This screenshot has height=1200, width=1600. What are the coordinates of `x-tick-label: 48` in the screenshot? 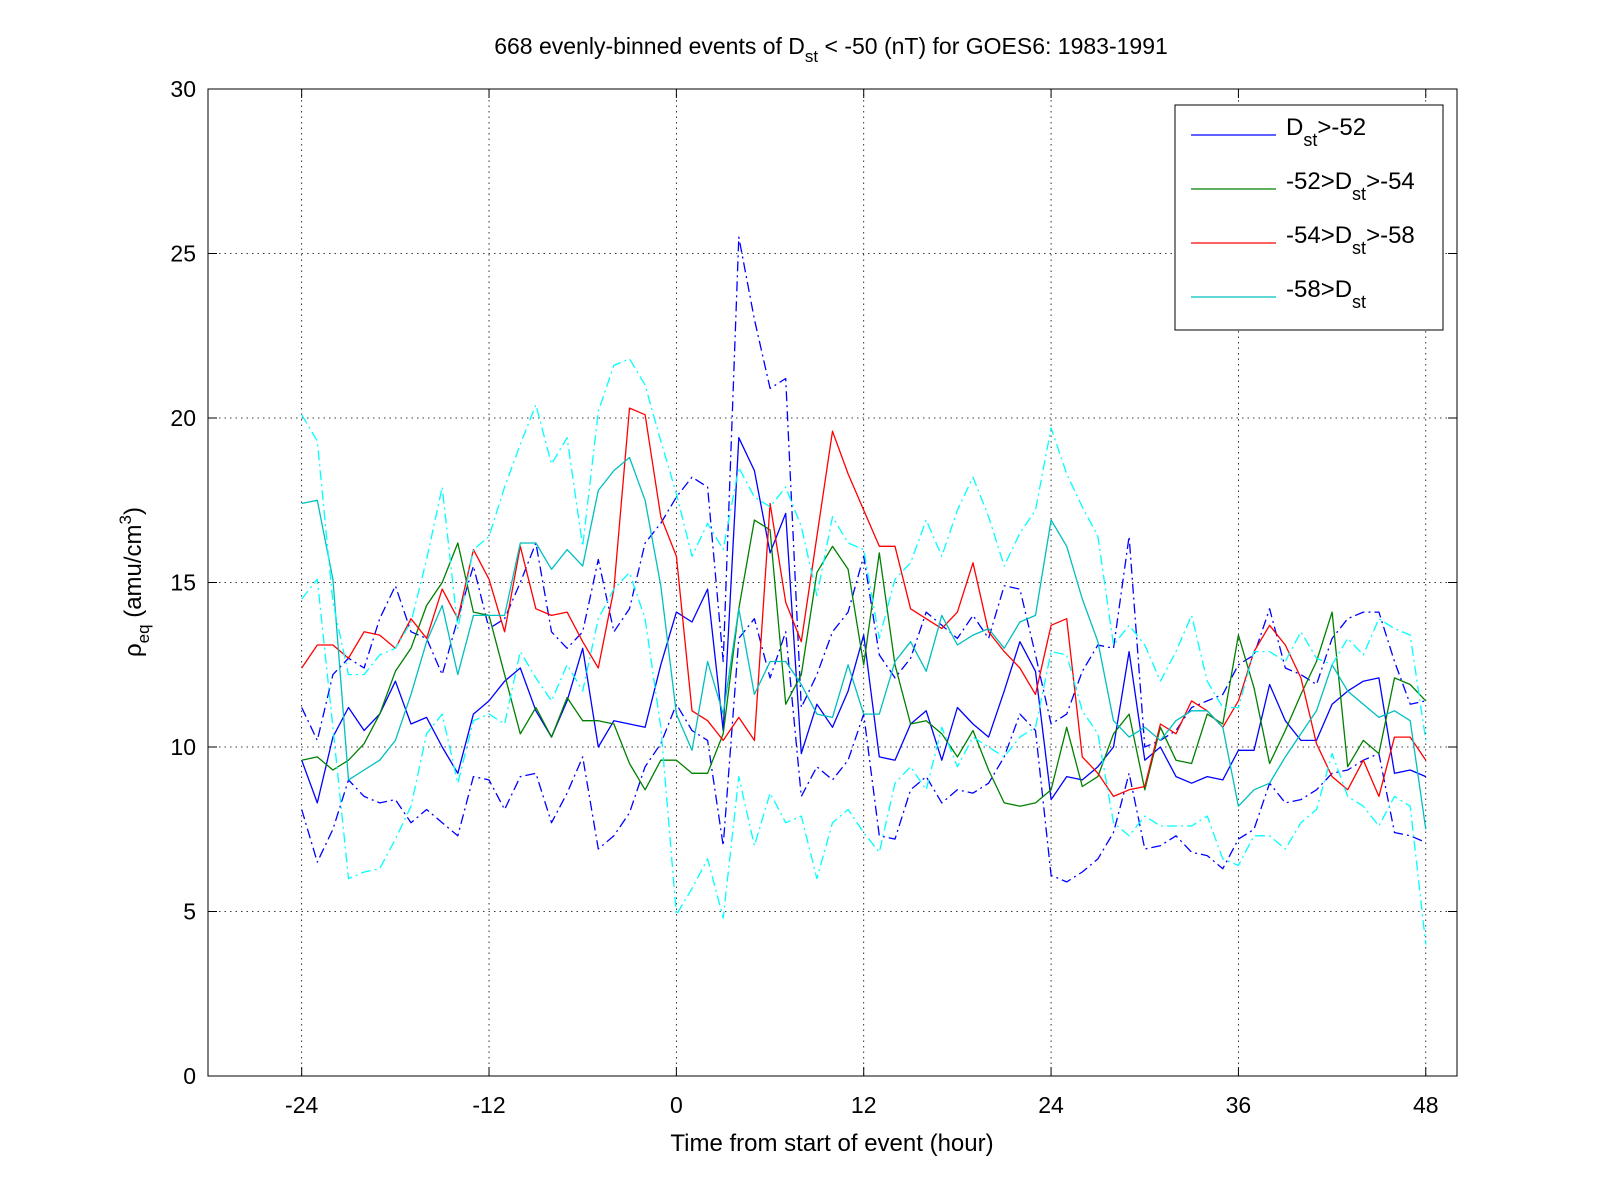 It's located at (1426, 1105).